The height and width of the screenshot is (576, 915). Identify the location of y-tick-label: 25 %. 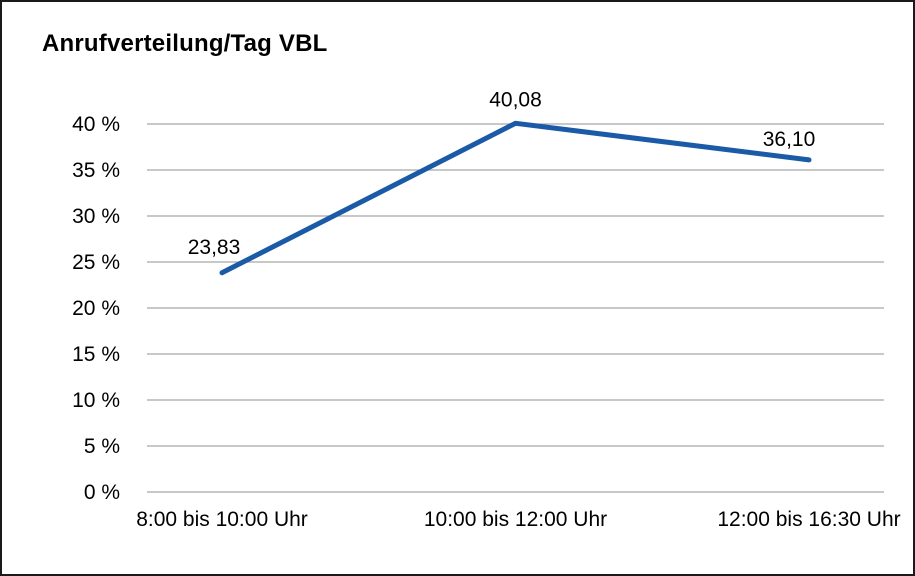
(96, 262).